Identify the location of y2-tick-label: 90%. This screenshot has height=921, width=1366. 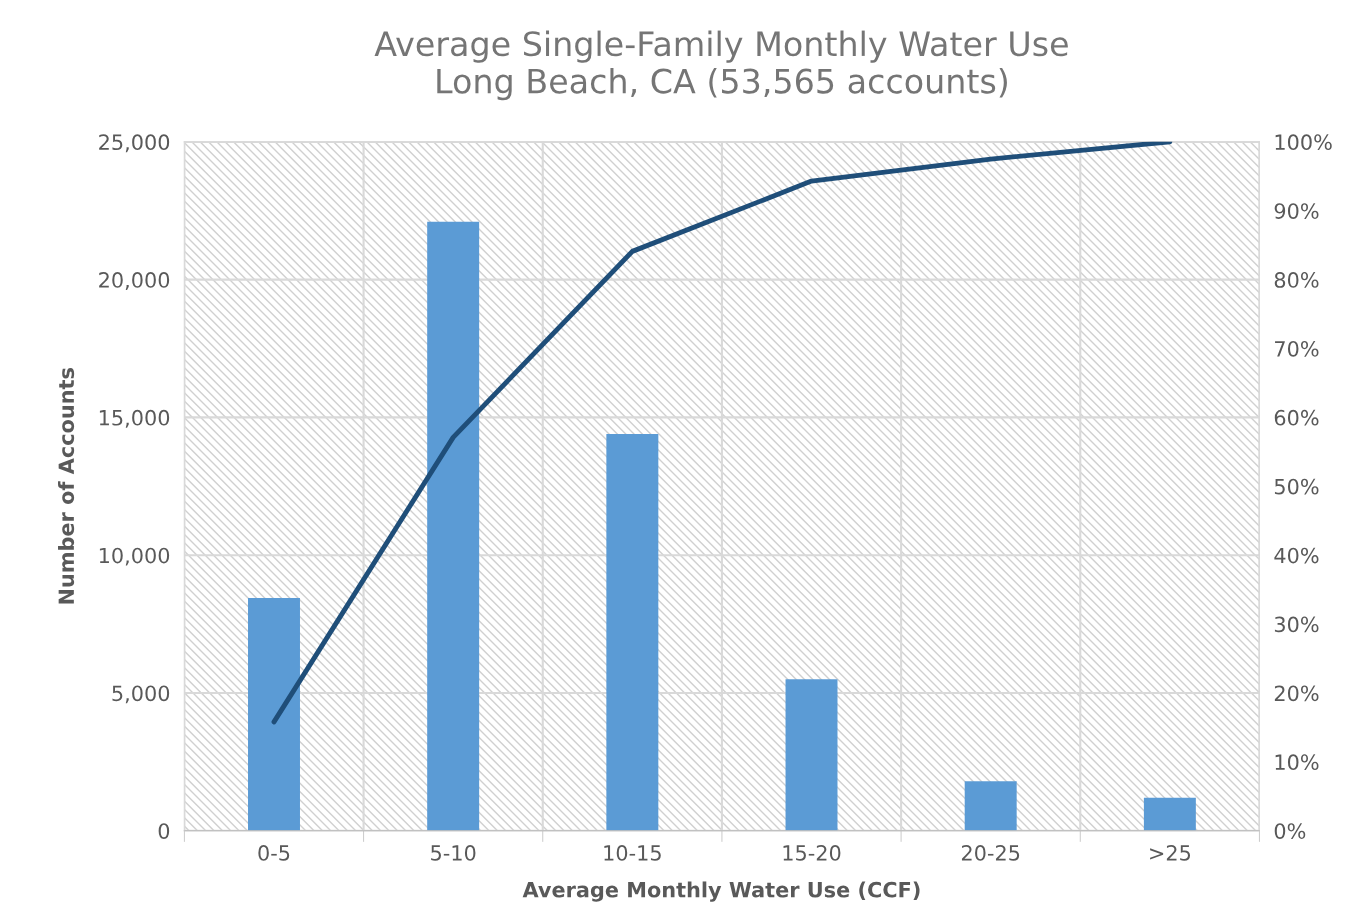
(1296, 211).